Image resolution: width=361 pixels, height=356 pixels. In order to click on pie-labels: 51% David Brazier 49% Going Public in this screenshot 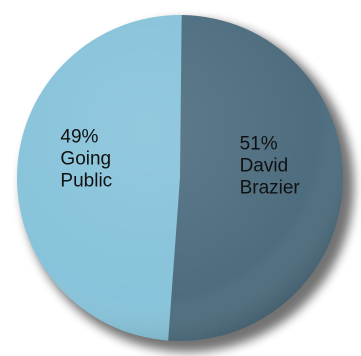, I will do `click(180, 162)`.